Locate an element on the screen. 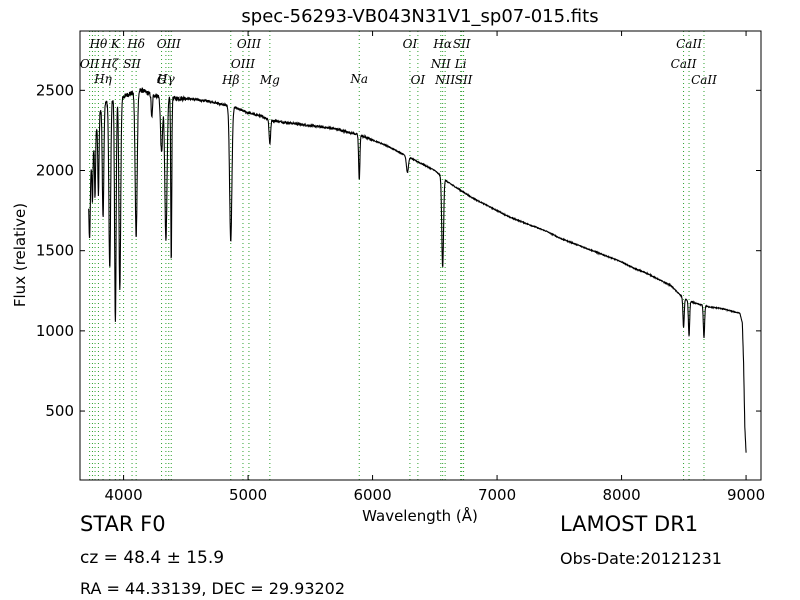 This screenshot has height=600, width=800. line-marker-label: Mg is located at coordinates (269, 80).